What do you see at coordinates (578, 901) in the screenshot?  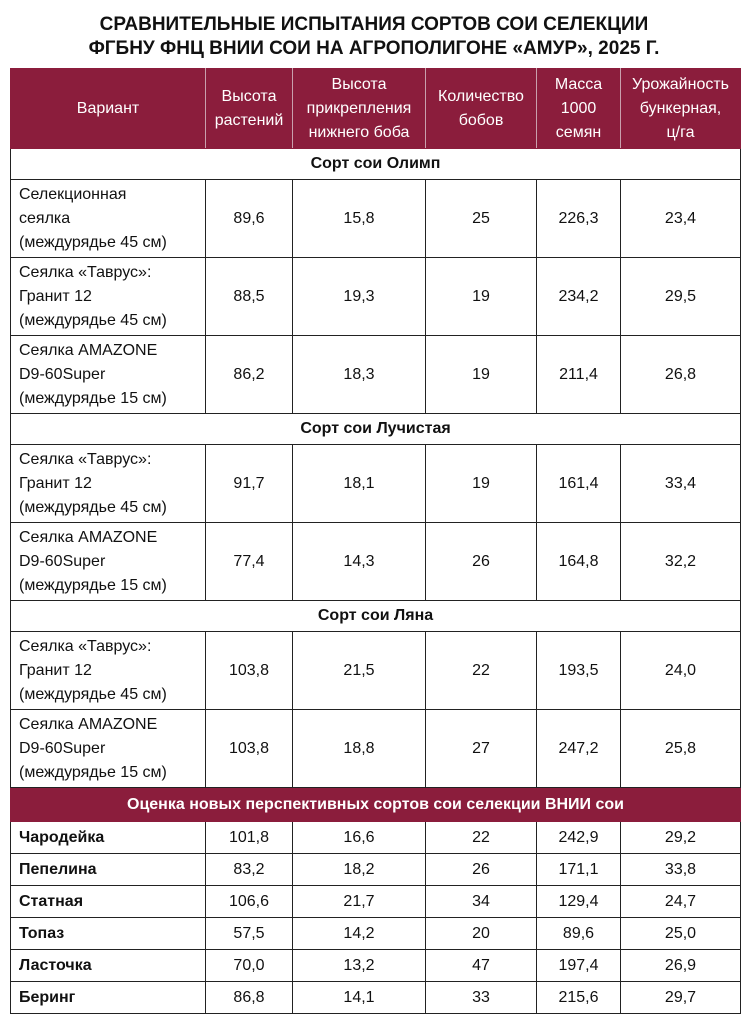 I see `value-cell: 129,4` at bounding box center [578, 901].